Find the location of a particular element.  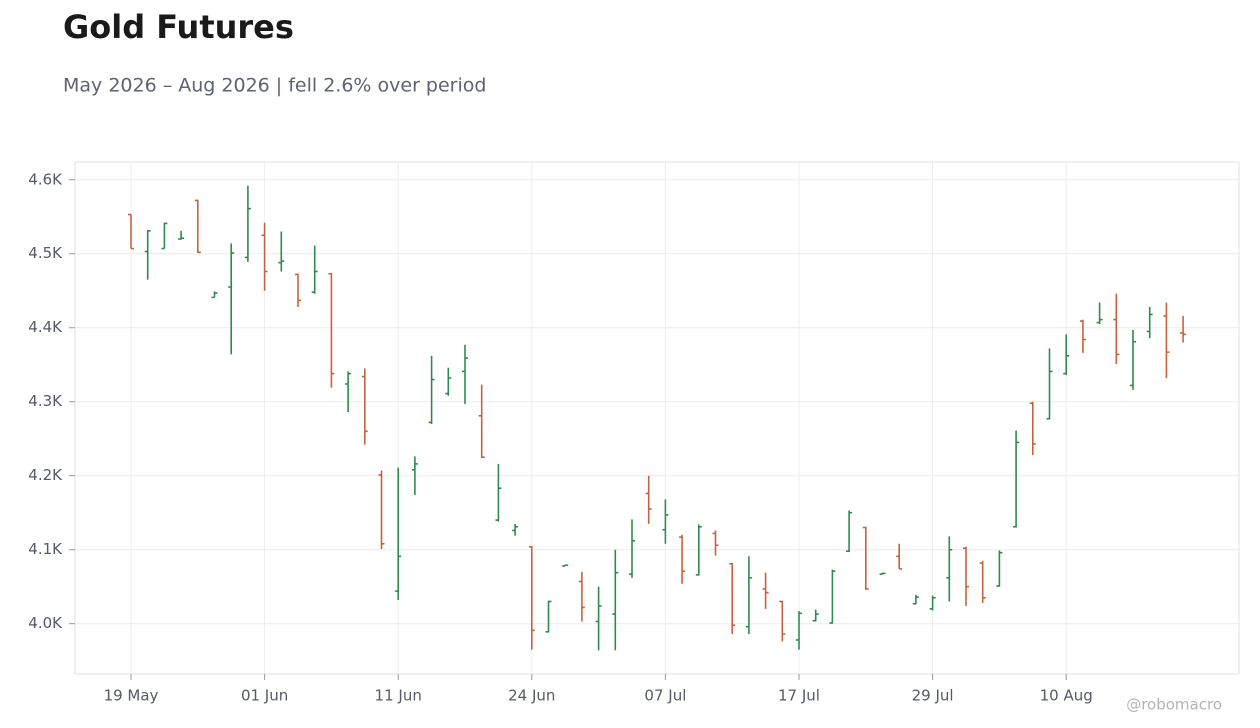

x-tick-label: 01 Jun is located at coordinates (264, 696).